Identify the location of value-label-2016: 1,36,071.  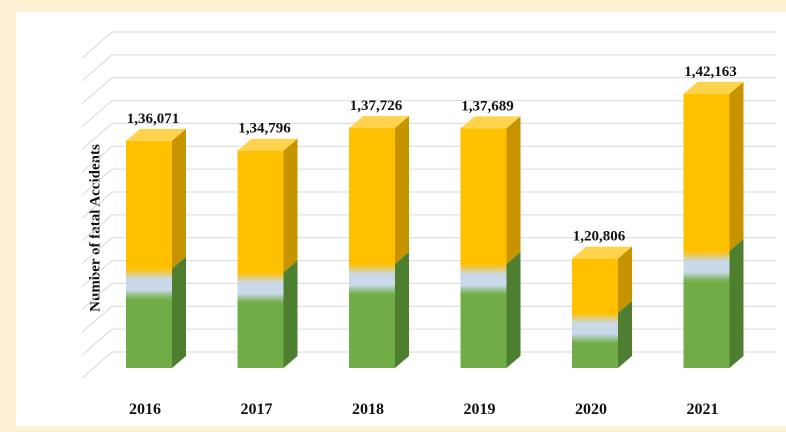
(153, 119).